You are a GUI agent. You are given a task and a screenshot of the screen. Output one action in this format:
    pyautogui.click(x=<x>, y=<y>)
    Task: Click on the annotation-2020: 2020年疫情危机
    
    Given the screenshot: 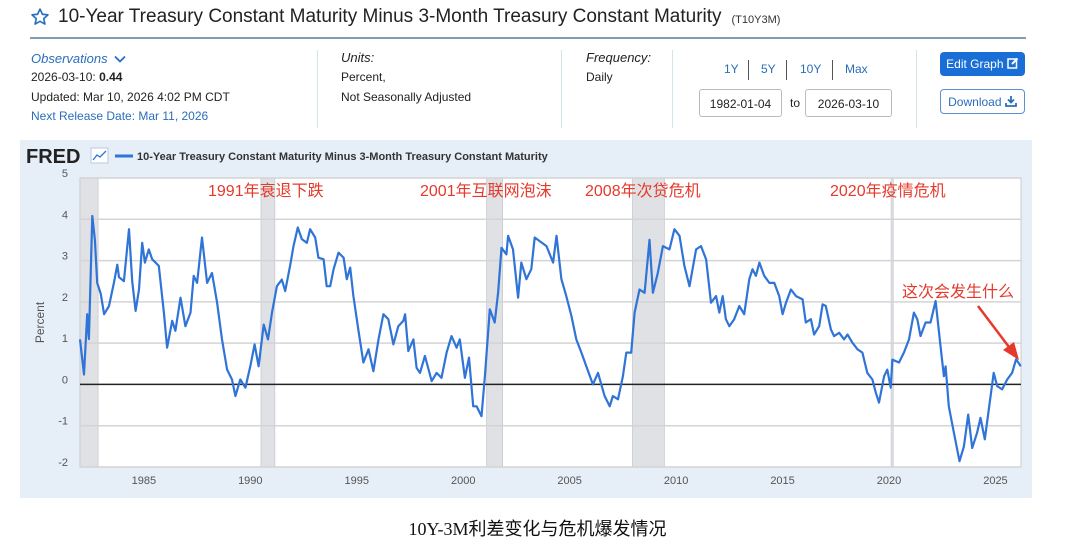 What is the action you would take?
    pyautogui.click(x=888, y=191)
    